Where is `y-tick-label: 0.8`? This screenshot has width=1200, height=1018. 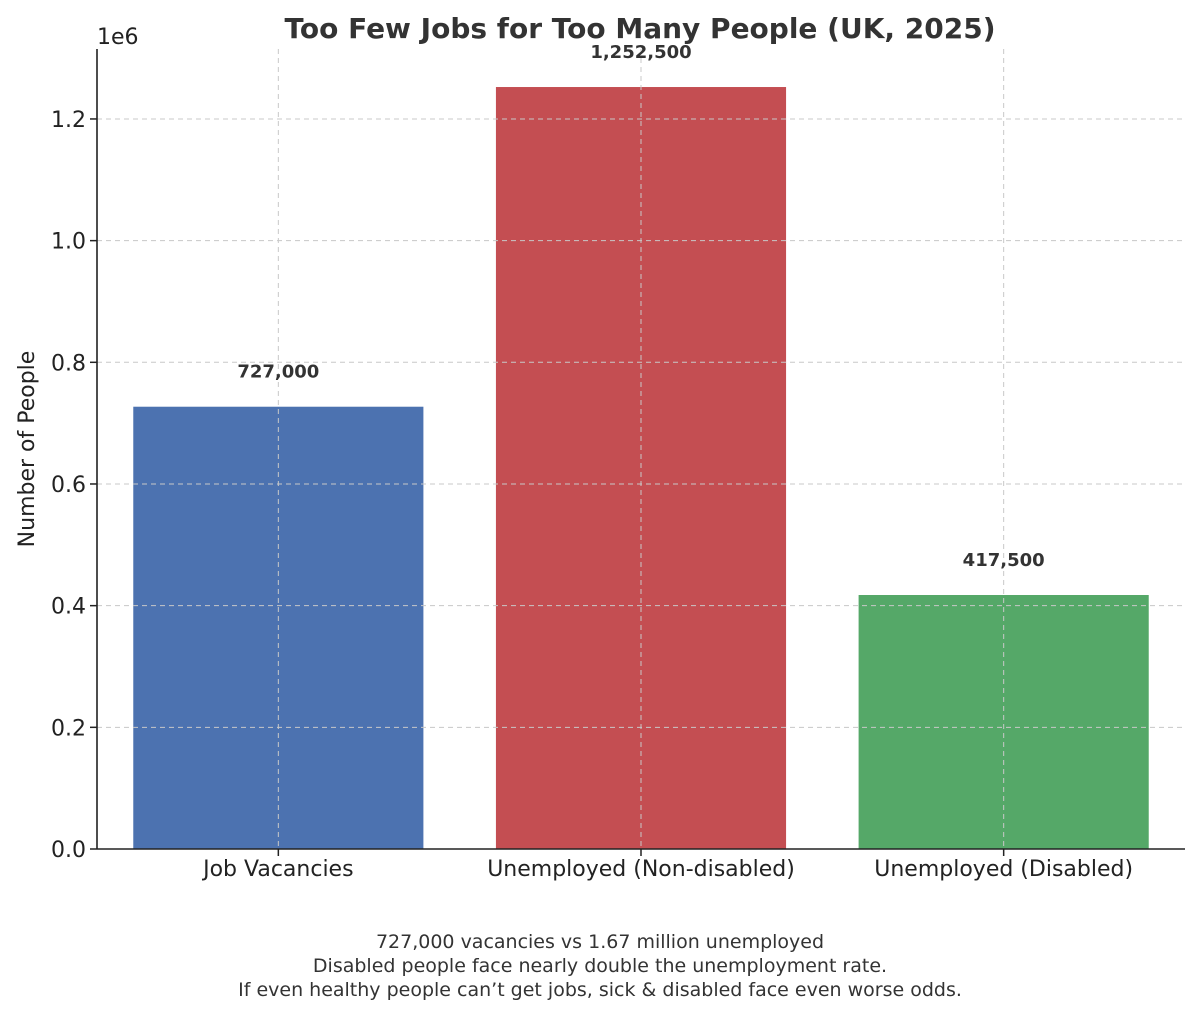 y-tick-label: 0.8 is located at coordinates (68, 363).